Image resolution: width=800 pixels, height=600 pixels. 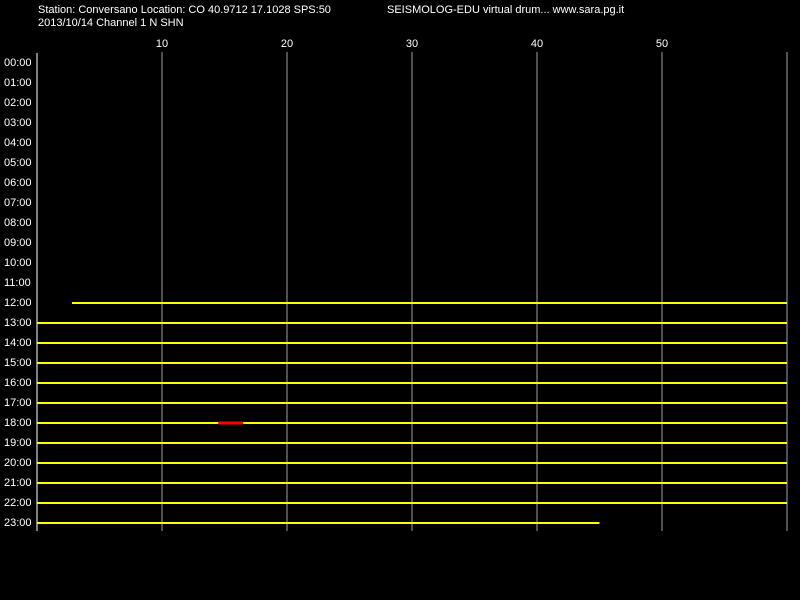 What do you see at coordinates (18, 503) in the screenshot?
I see `row-label: 22:00` at bounding box center [18, 503].